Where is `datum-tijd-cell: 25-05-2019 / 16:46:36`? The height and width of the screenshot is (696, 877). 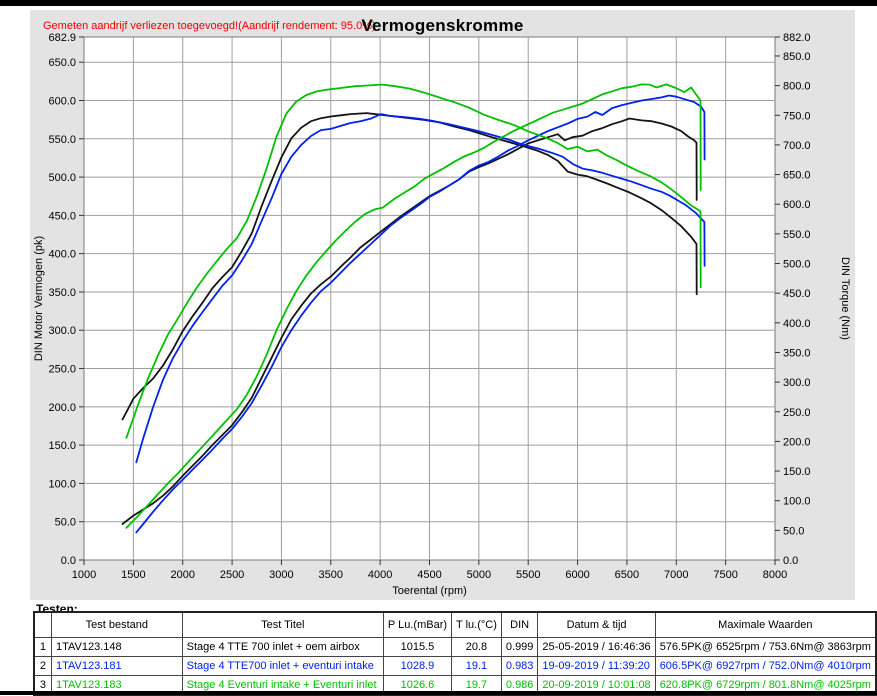
datum-tijd-cell: 25-05-2019 / 16:46:36 is located at coordinates (596, 647).